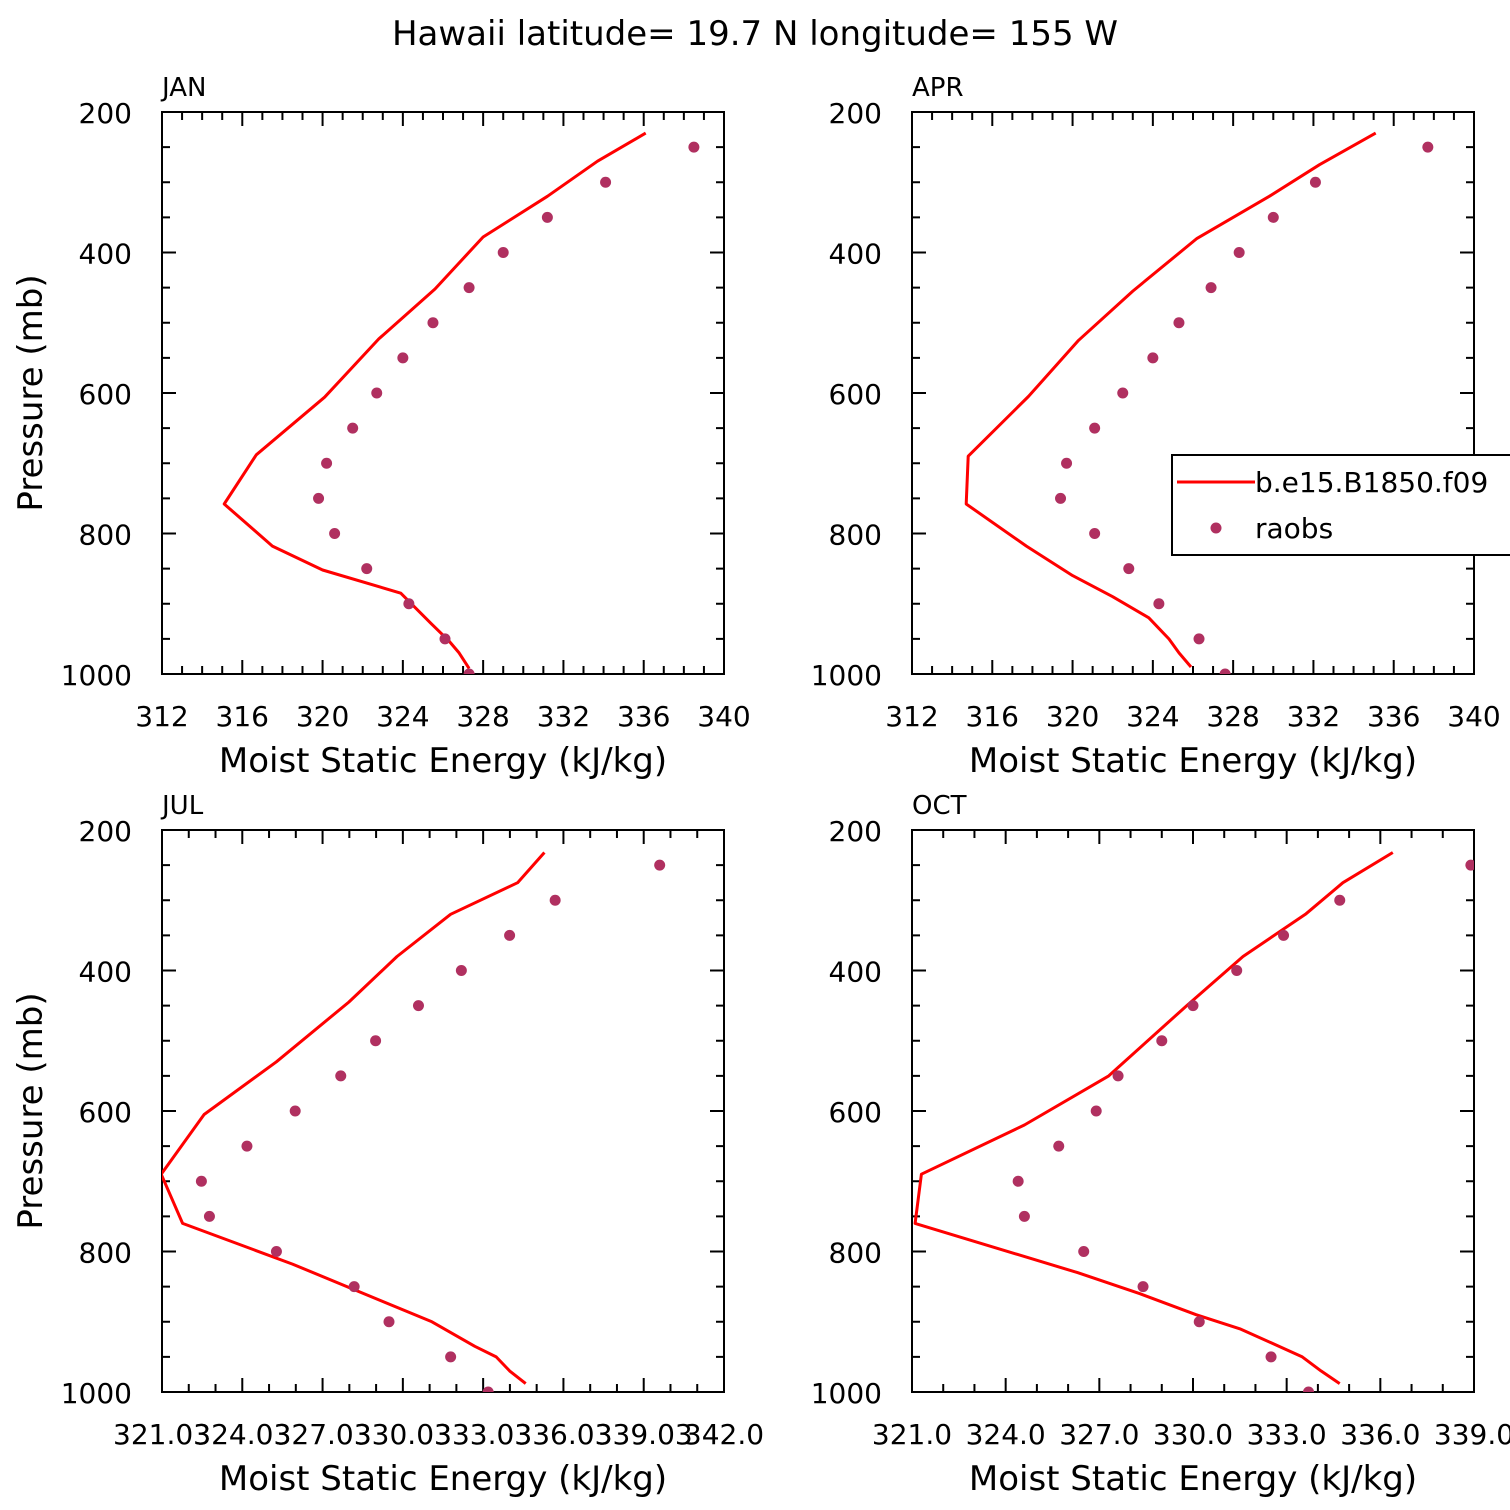  Describe the element at coordinates (402, 716) in the screenshot. I see `x-tick-label: 324` at that location.